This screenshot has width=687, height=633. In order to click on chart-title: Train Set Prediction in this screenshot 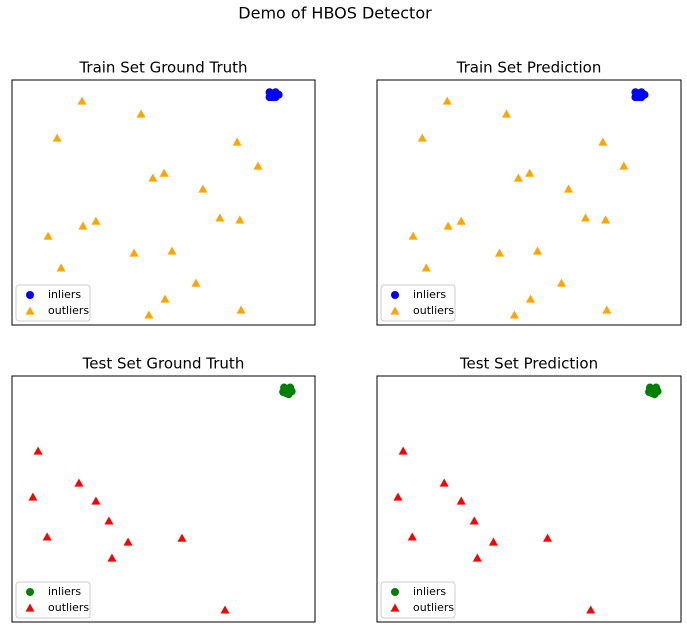, I will do `click(529, 68)`.